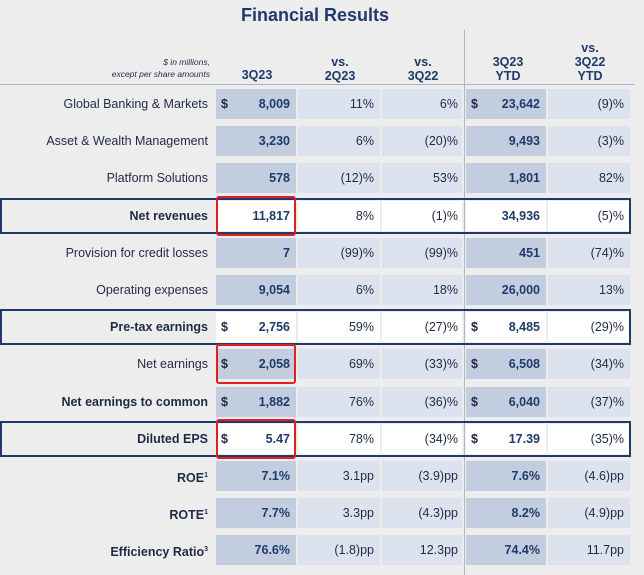 This screenshot has width=644, height=575. Describe the element at coordinates (361, 104) in the screenshot. I see `value-vs-2q23: 11%` at that location.